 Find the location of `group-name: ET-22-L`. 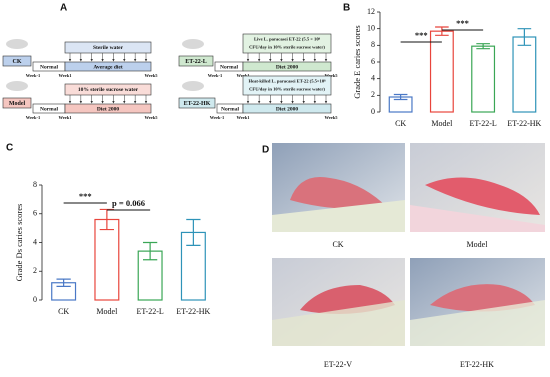

group-name: ET-22-L is located at coordinates (195, 62).